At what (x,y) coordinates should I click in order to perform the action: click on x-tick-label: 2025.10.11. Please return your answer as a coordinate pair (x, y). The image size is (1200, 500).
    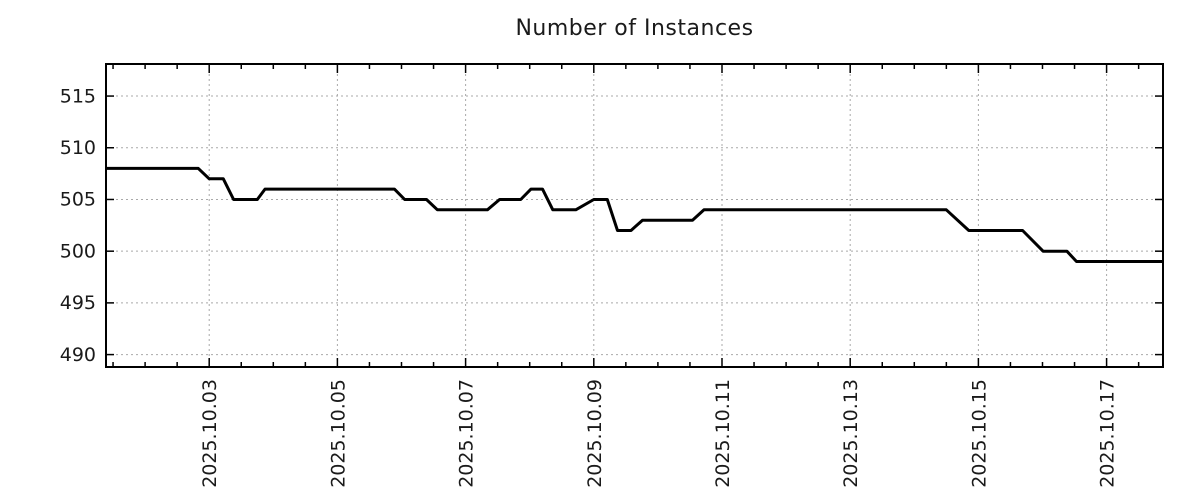
    Looking at the image, I should click on (723, 433).